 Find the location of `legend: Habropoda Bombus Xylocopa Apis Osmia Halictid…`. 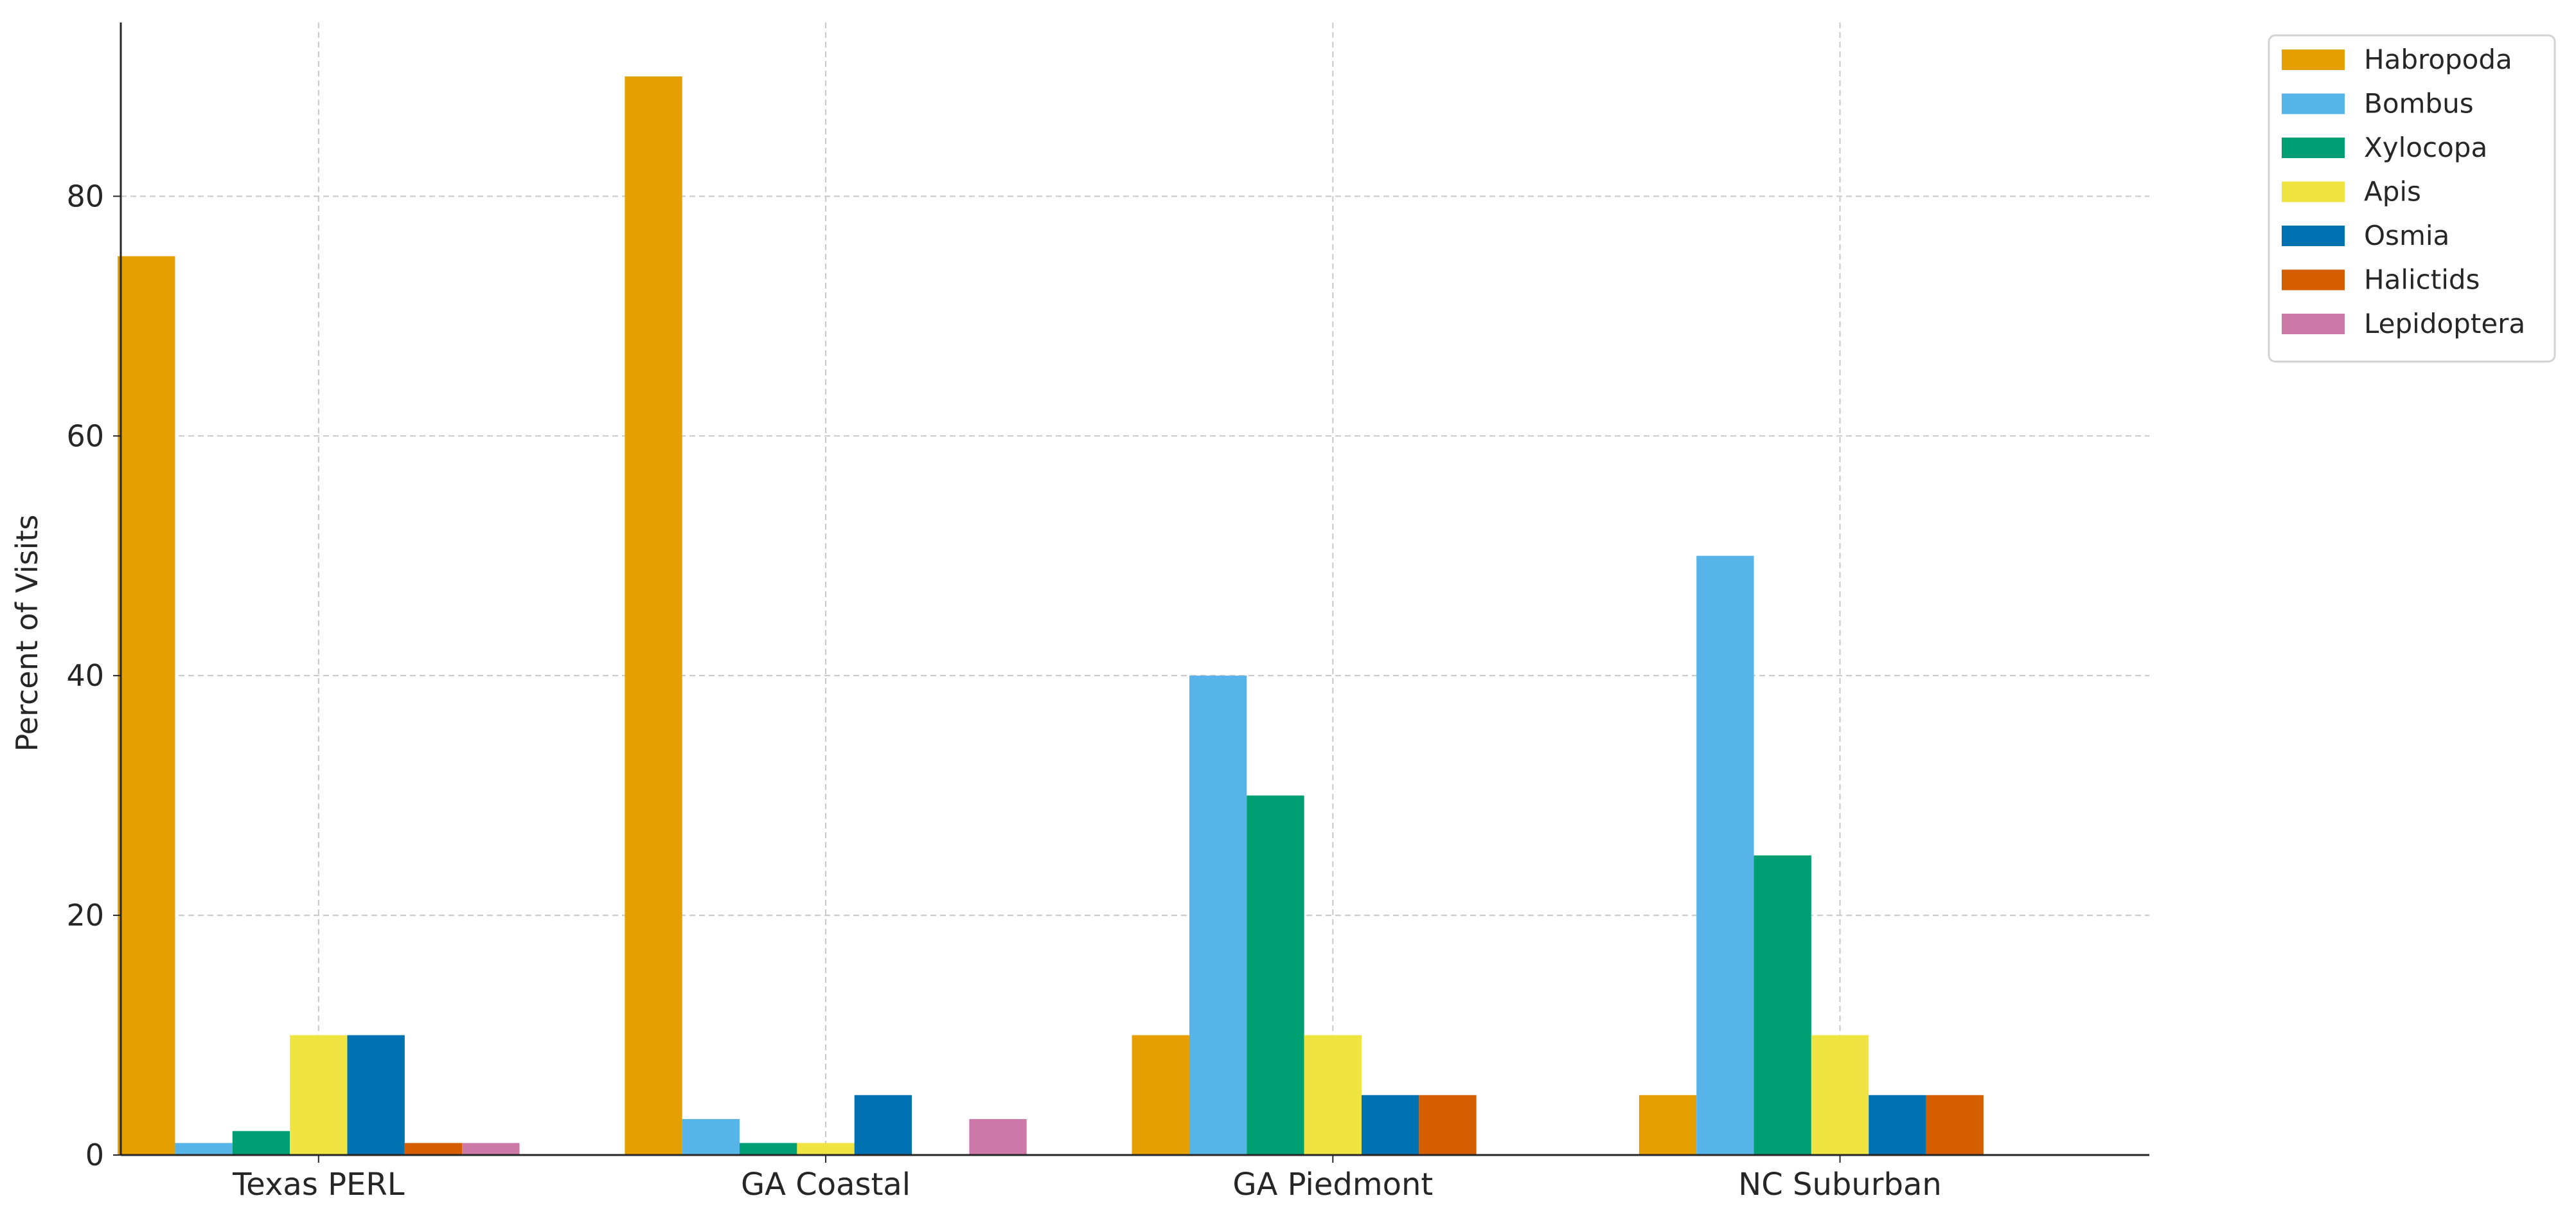

legend: Habropoda Bombus Xylocopa Apis Osmia Halictid… is located at coordinates (2412, 198).